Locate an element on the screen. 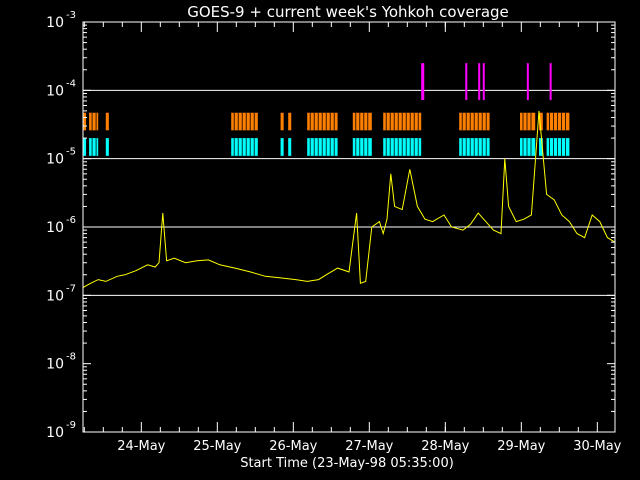 This screenshot has height=480, width=640. y-tick-exponent: -6 is located at coordinates (71, 220).